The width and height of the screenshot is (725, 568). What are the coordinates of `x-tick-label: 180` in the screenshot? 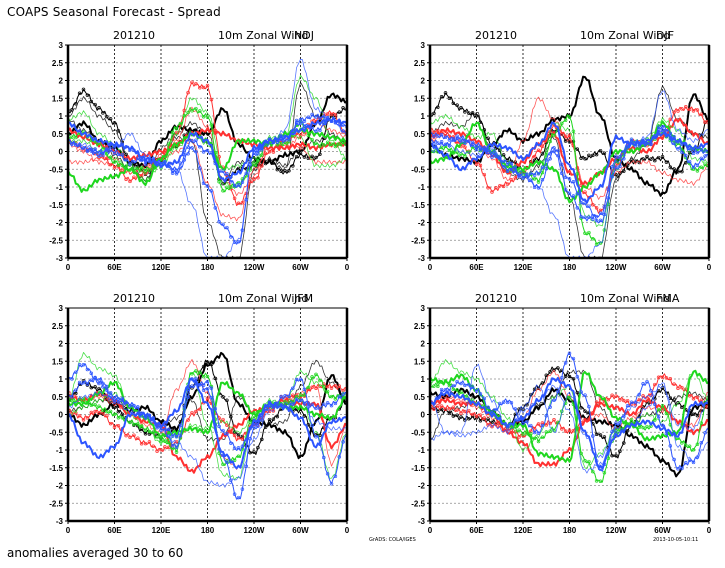 It's located at (570, 530).